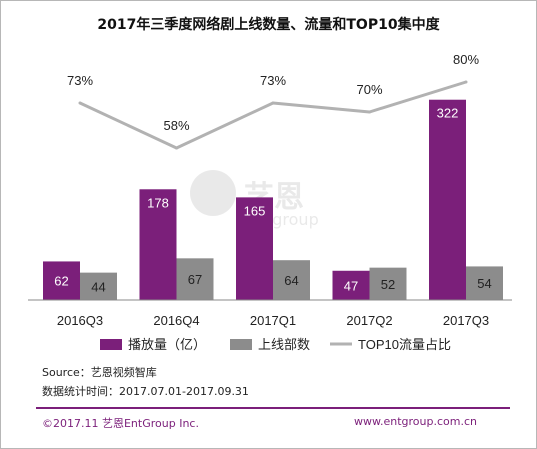 The height and width of the screenshot is (449, 537). What do you see at coordinates (448, 113) in the screenshot?
I see `data-label-play-2017Q3: 322` at bounding box center [448, 113].